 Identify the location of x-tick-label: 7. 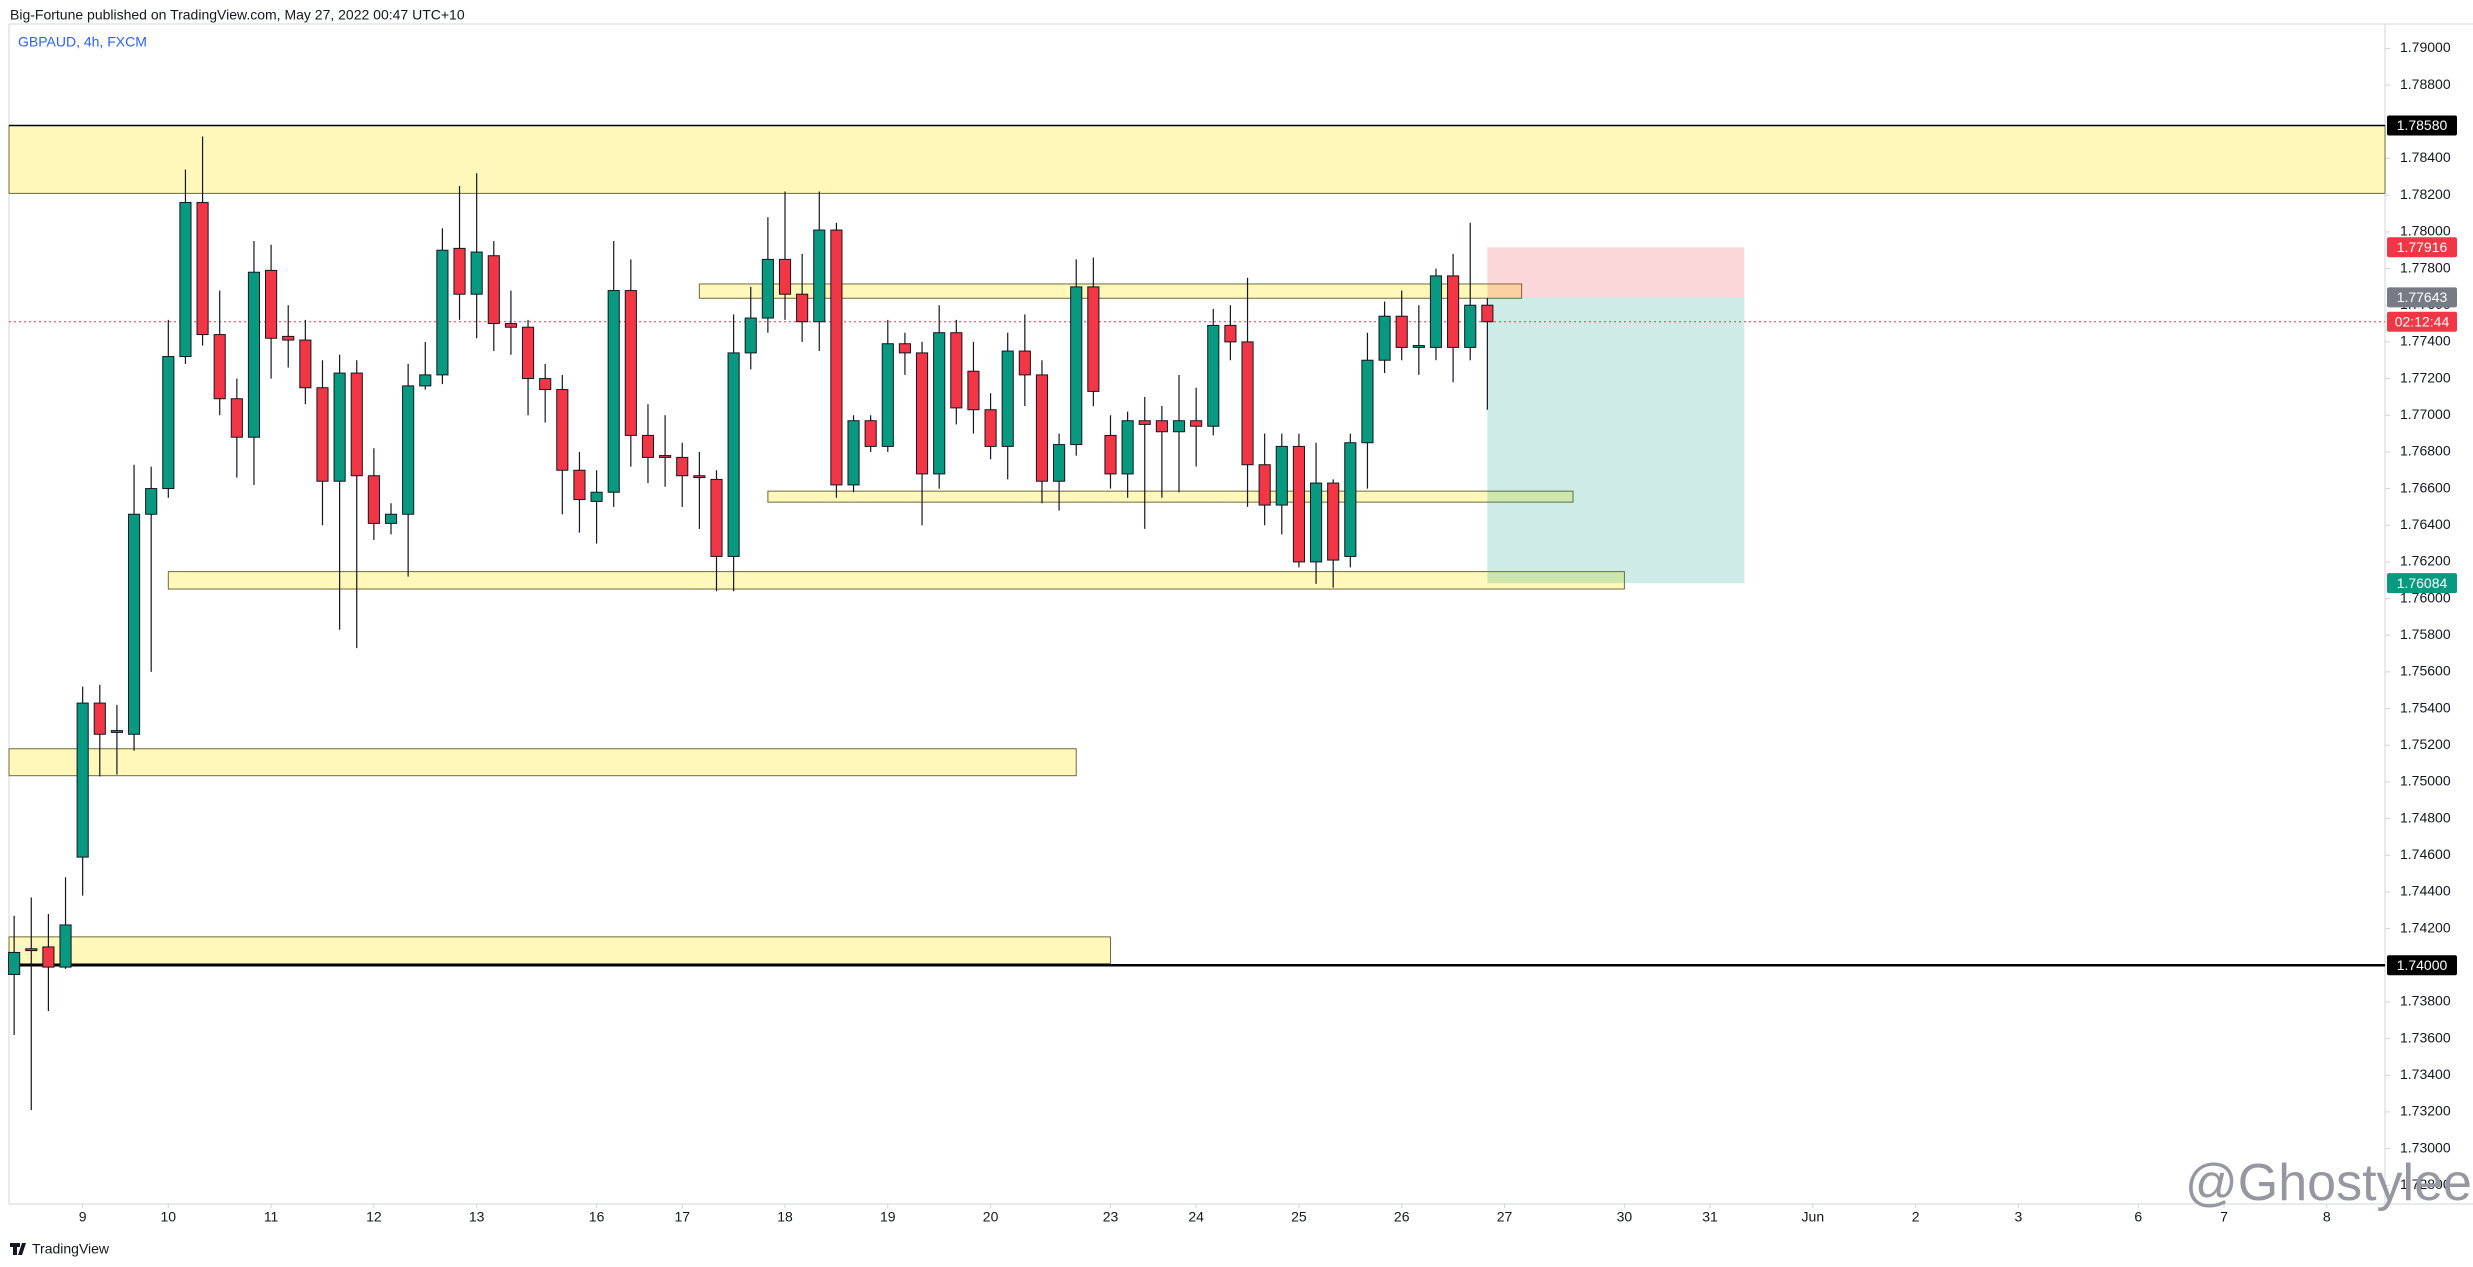
(2224, 1217).